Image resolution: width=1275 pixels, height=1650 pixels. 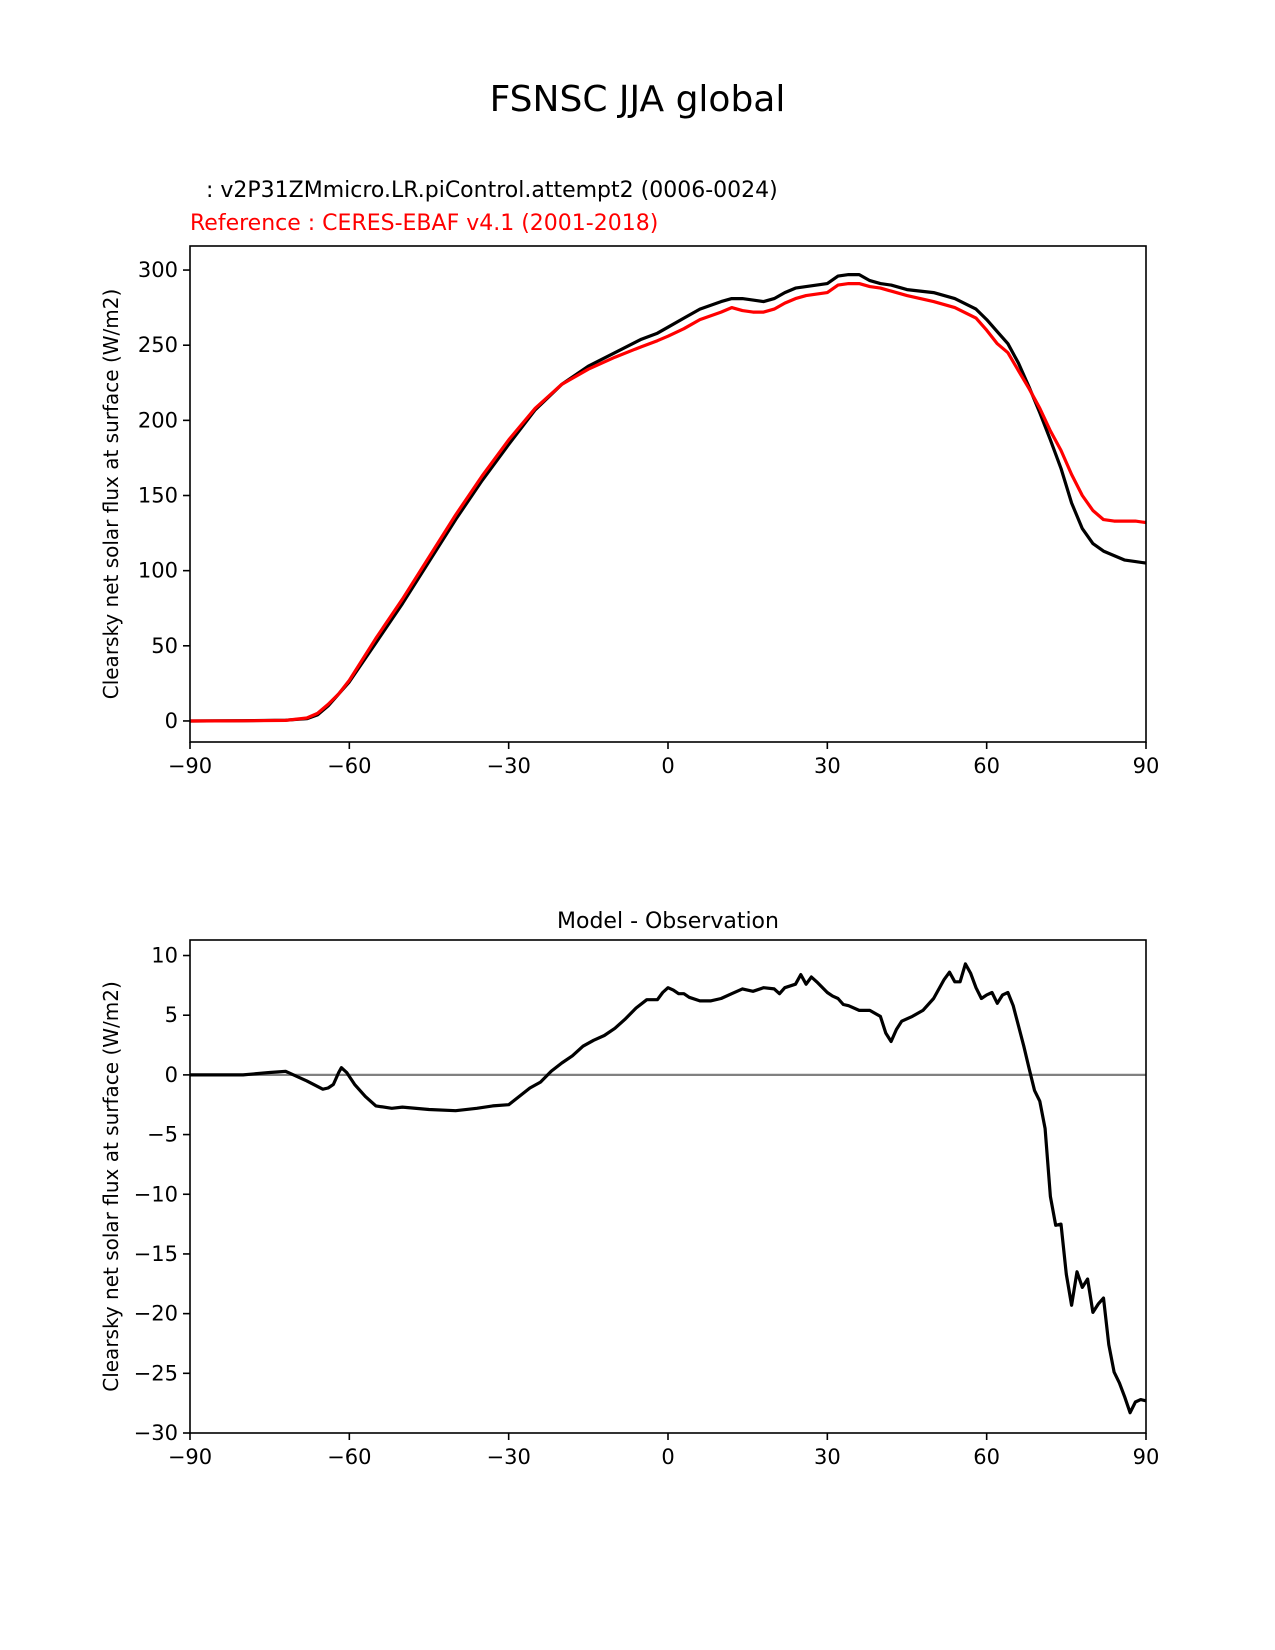 What do you see at coordinates (164, 956) in the screenshot?
I see `y-tick-label: 10` at bounding box center [164, 956].